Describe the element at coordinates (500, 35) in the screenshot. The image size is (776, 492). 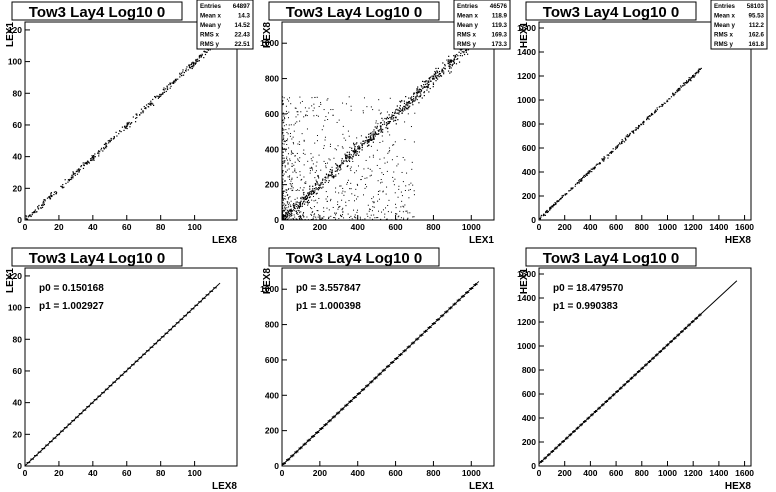
I see `stats-value: 169.3` at that location.